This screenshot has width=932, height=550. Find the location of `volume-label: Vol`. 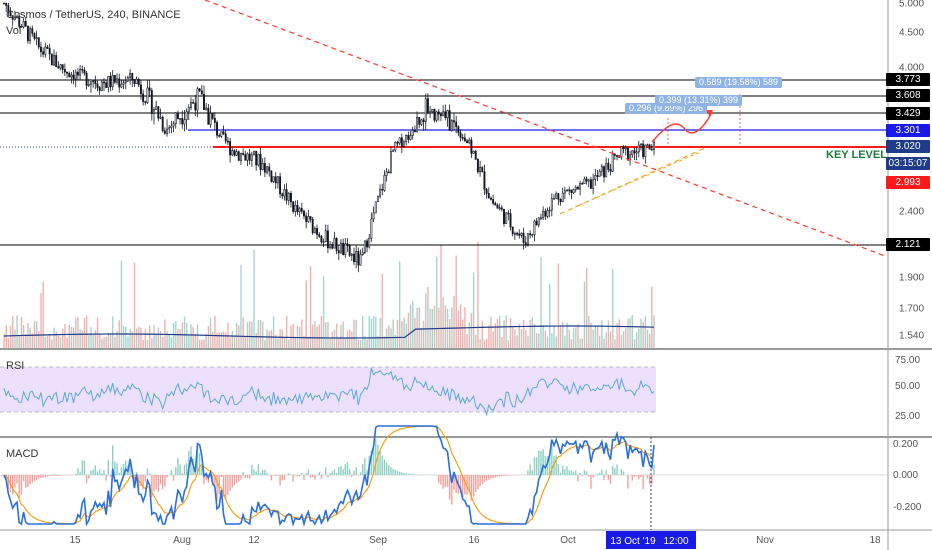

volume-label: Vol is located at coordinates (14, 31).